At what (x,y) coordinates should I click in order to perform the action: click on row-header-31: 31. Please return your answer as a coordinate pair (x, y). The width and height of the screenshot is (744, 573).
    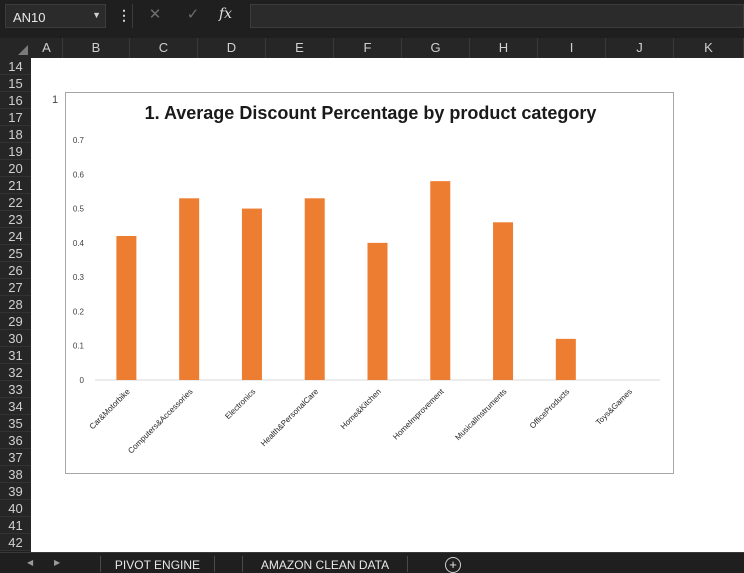
    Looking at the image, I should click on (15, 355).